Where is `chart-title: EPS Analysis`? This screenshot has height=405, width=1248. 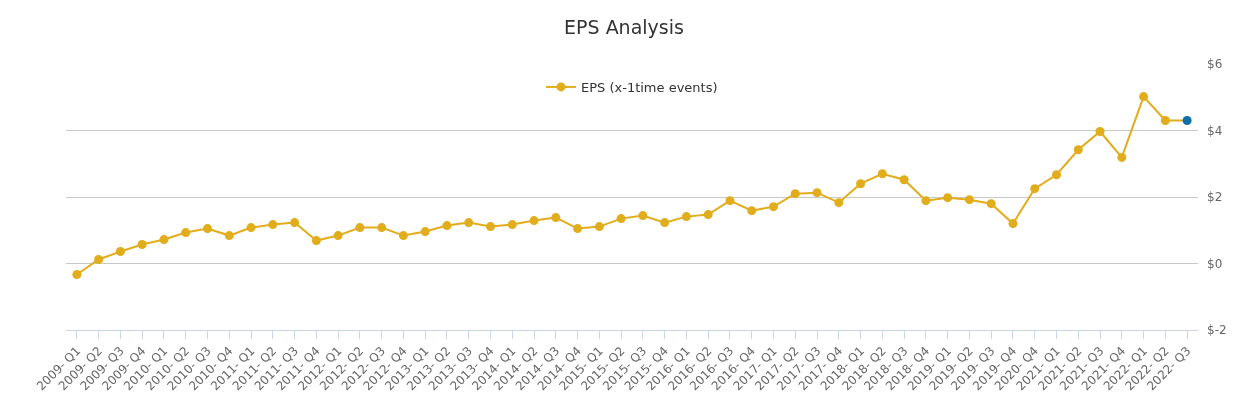
chart-title: EPS Analysis is located at coordinates (624, 26).